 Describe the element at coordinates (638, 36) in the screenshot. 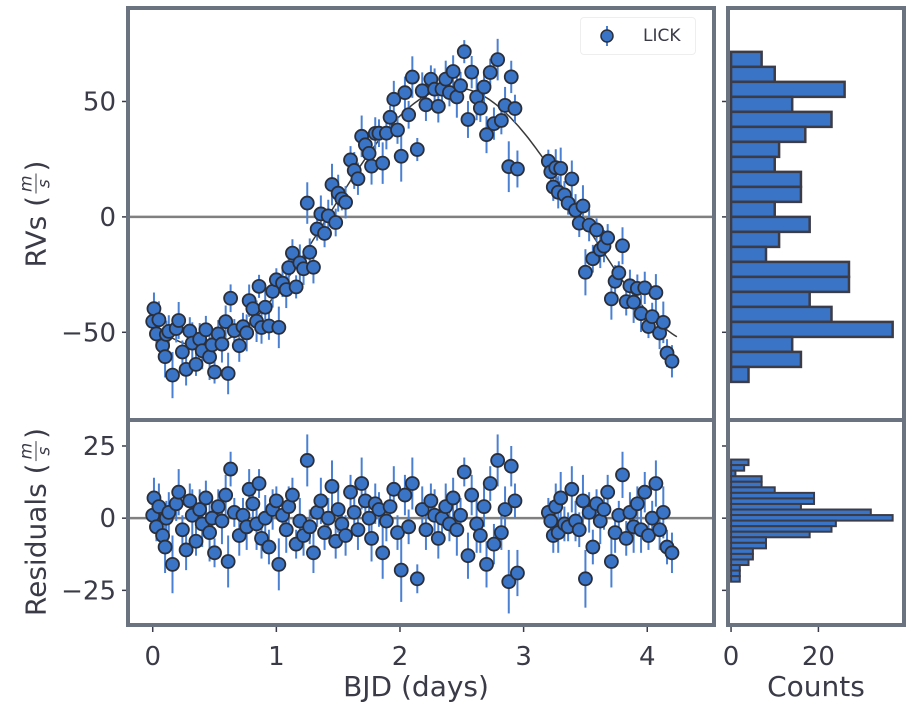

I see `legend: LICK` at that location.